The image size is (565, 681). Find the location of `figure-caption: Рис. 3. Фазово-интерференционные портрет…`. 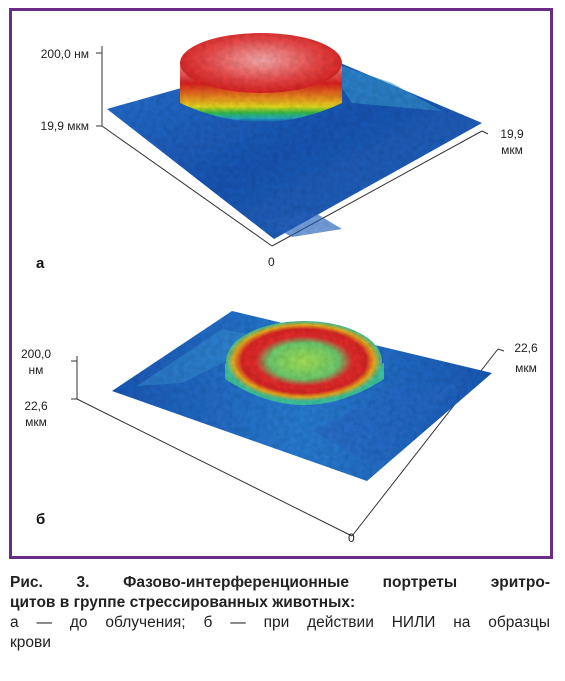

figure-caption: Рис. 3. Фазово-интерференционные портрет… is located at coordinates (280, 613).